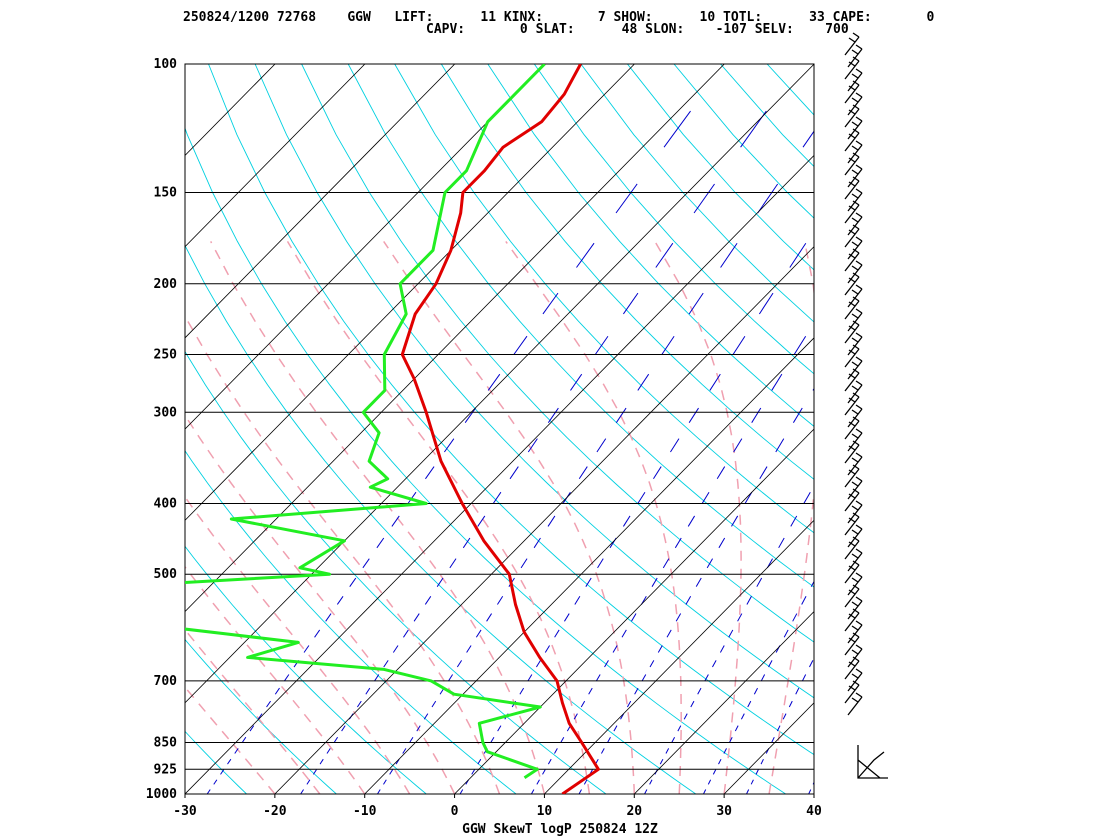 The image size is (1120, 840). What do you see at coordinates (275, 811) in the screenshot?
I see `x-tick-label--20: -20` at bounding box center [275, 811].